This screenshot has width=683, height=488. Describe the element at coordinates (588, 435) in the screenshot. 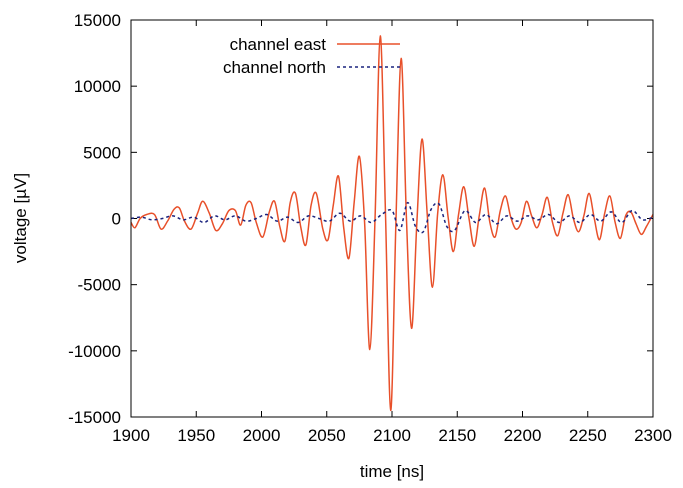

I see `x-tick-label: 2250` at that location.